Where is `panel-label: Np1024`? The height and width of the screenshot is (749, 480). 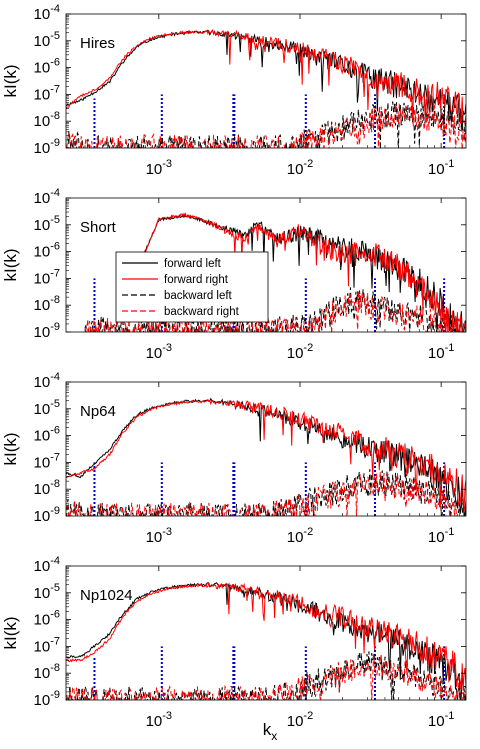 panel-label: Np1024 is located at coordinates (106, 595).